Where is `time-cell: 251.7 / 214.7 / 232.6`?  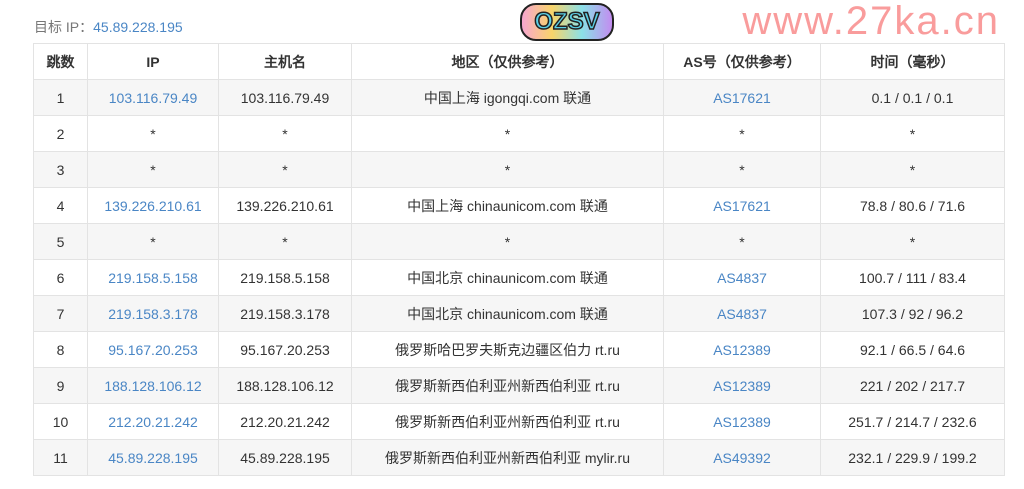
time-cell: 251.7 / 214.7 / 232.6 is located at coordinates (912, 421).